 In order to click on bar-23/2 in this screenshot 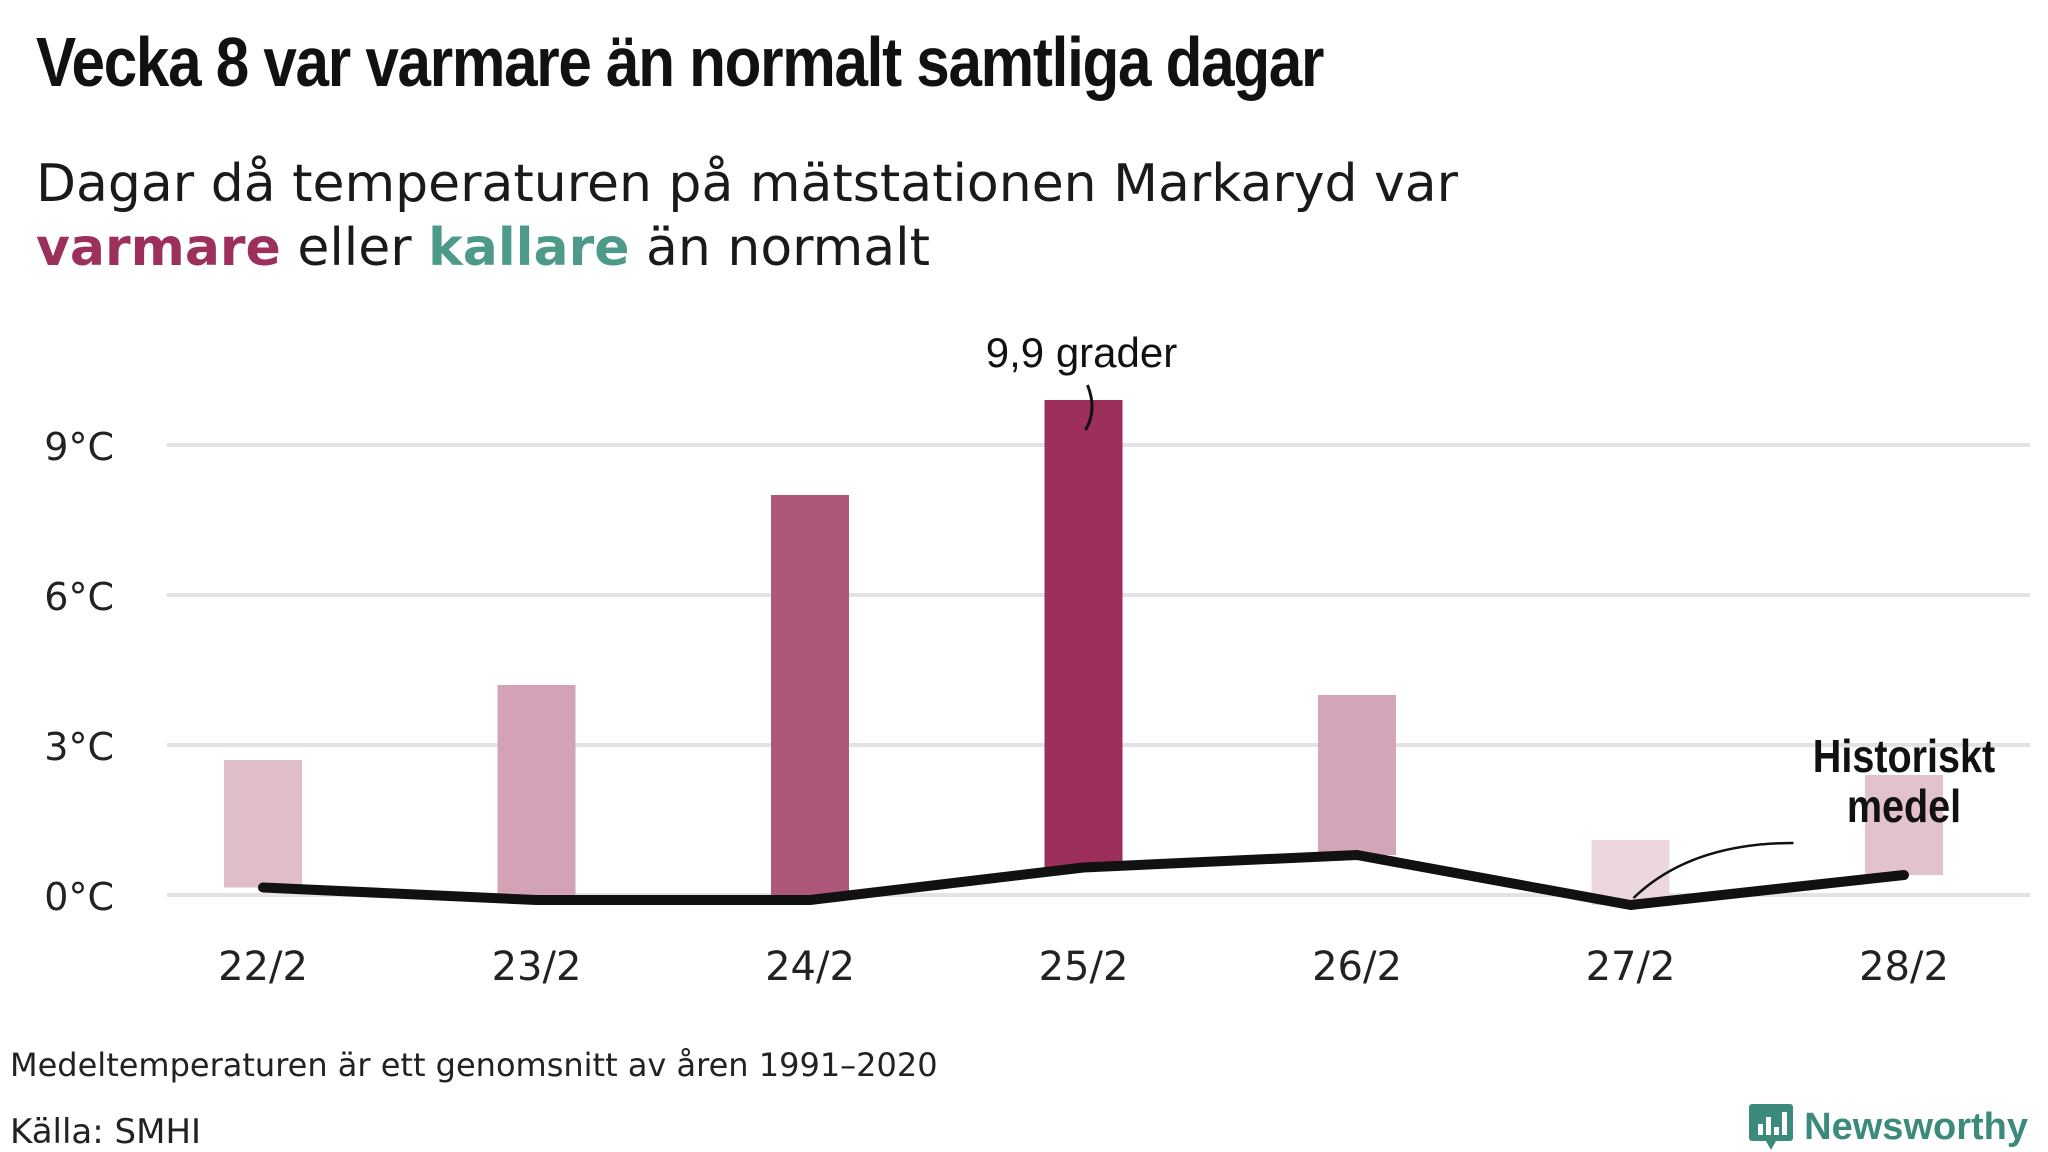, I will do `click(536, 792)`.